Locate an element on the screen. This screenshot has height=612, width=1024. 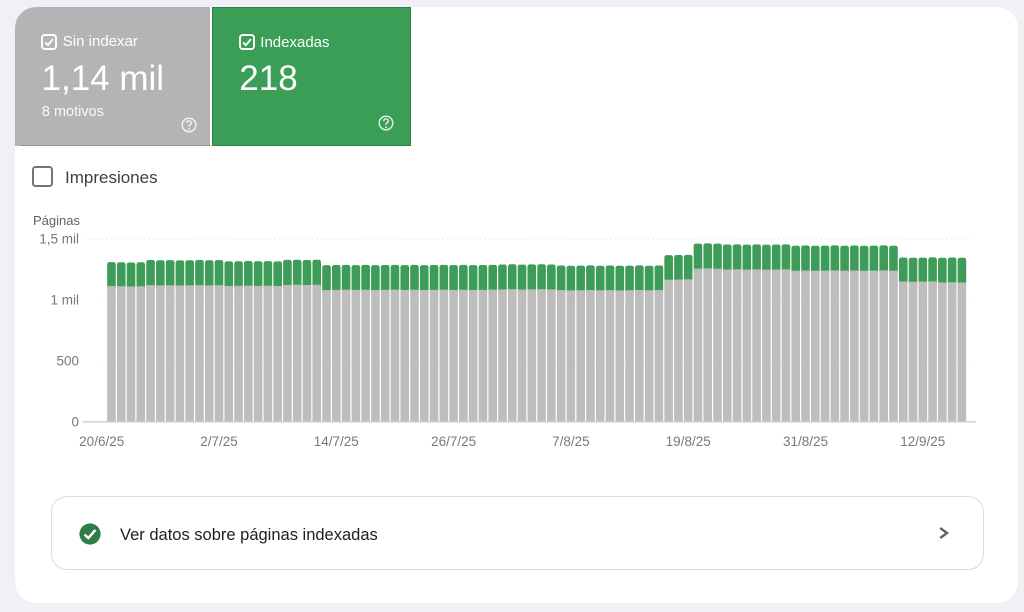
svg-text: 1,5 mil is located at coordinates (59, 238).